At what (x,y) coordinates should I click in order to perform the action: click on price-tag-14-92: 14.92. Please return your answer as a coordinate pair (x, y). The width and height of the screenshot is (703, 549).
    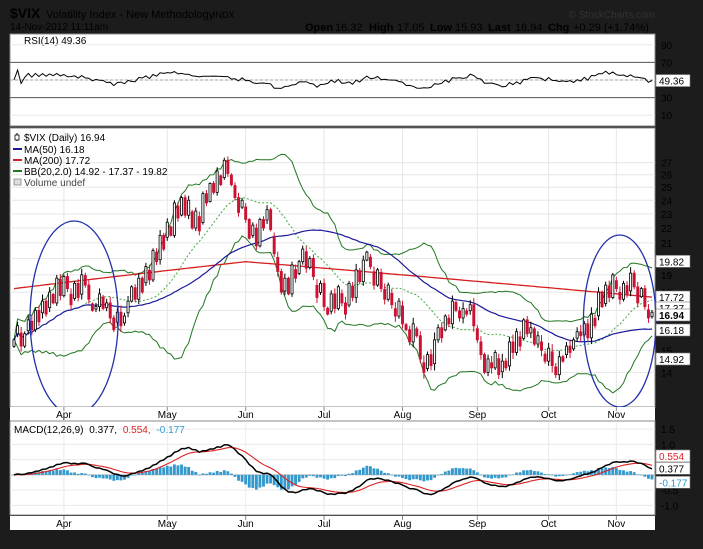
    Looking at the image, I should click on (671, 360).